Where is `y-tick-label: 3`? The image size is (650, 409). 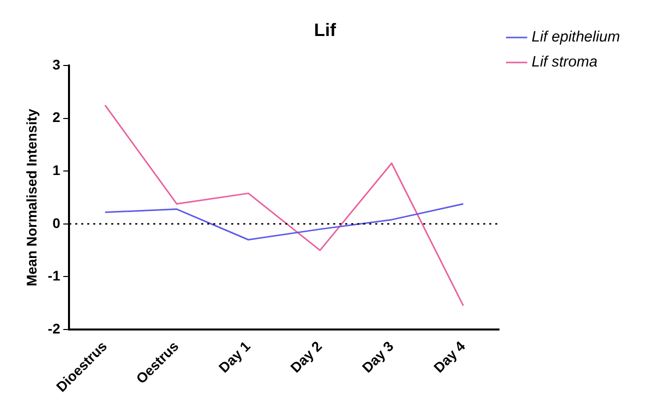
y-tick-label: 3 is located at coordinates (56, 64).